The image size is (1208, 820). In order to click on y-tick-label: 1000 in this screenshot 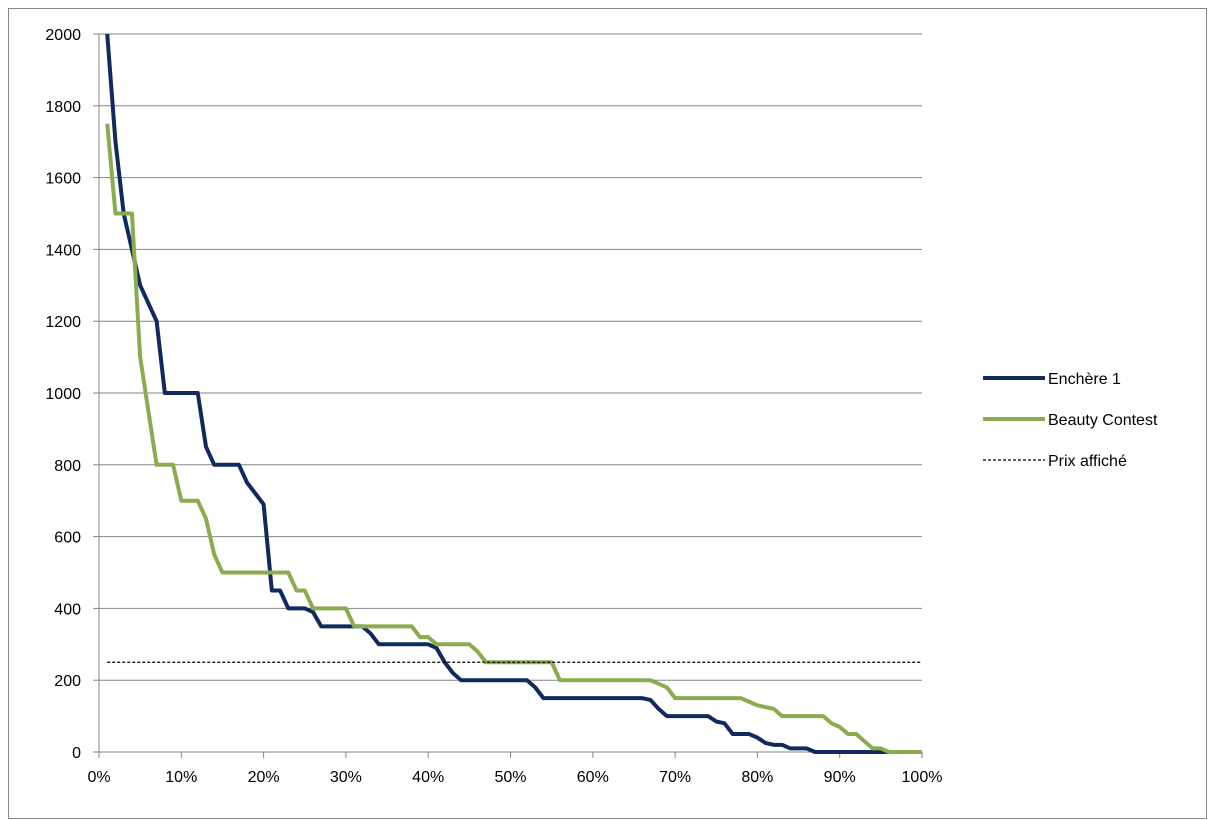, I will do `click(63, 394)`.